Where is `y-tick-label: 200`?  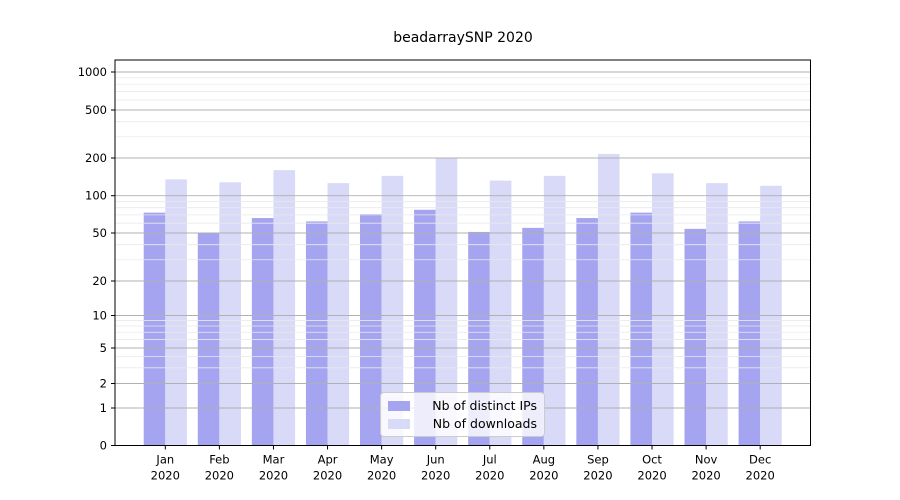
y-tick-label: 200 is located at coordinates (96, 158).